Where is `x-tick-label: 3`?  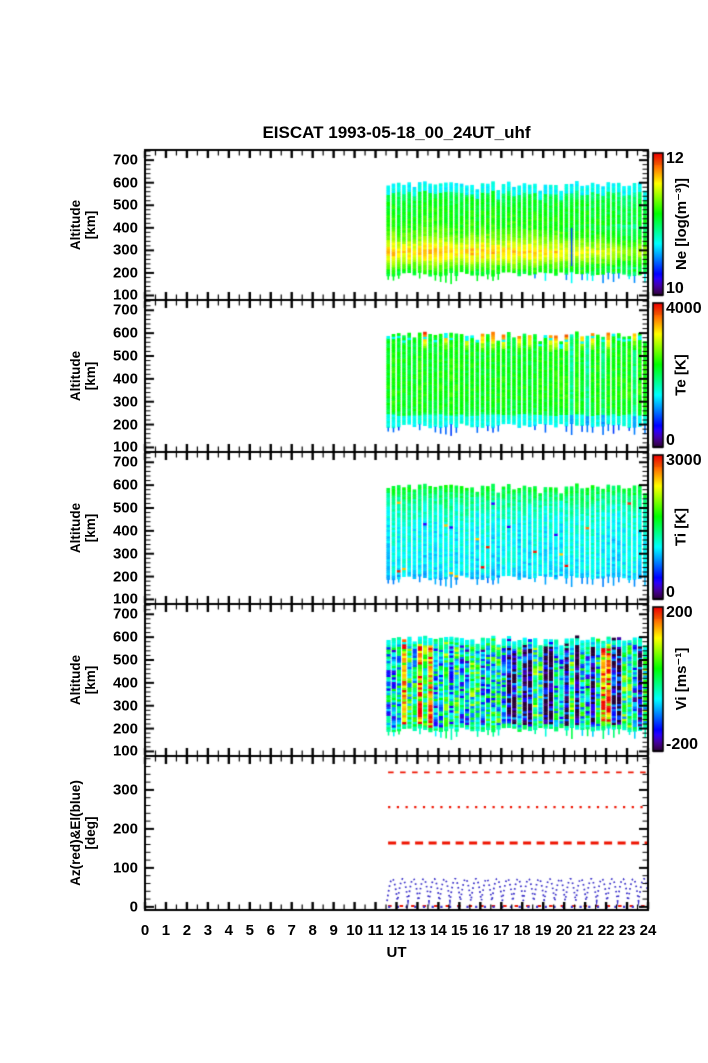 x-tick-label: 3 is located at coordinates (208, 930).